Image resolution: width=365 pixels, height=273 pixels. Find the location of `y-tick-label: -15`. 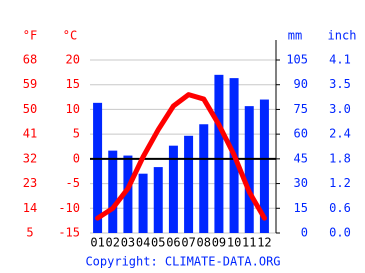

y-tick-label: -15 is located at coordinates (69, 233).